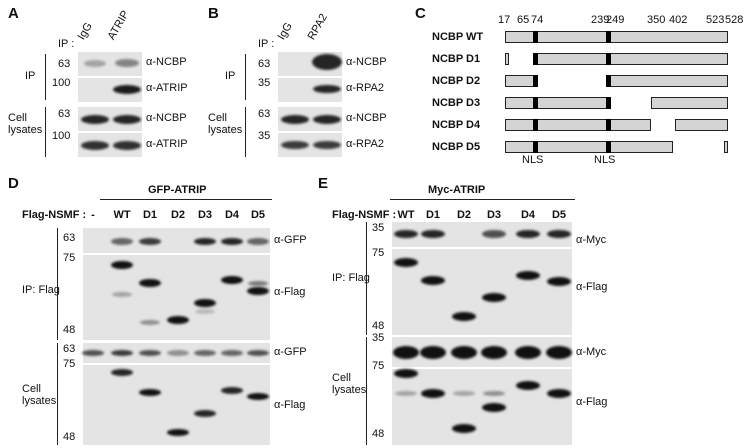 The height and width of the screenshot is (448, 750). Describe the element at coordinates (13, 183) in the screenshot. I see `panel-label: D` at that location.